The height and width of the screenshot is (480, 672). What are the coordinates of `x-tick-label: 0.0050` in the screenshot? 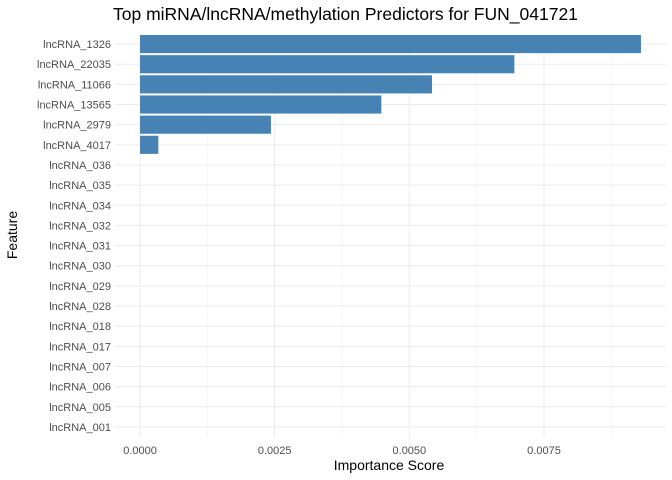 It's located at (410, 451).